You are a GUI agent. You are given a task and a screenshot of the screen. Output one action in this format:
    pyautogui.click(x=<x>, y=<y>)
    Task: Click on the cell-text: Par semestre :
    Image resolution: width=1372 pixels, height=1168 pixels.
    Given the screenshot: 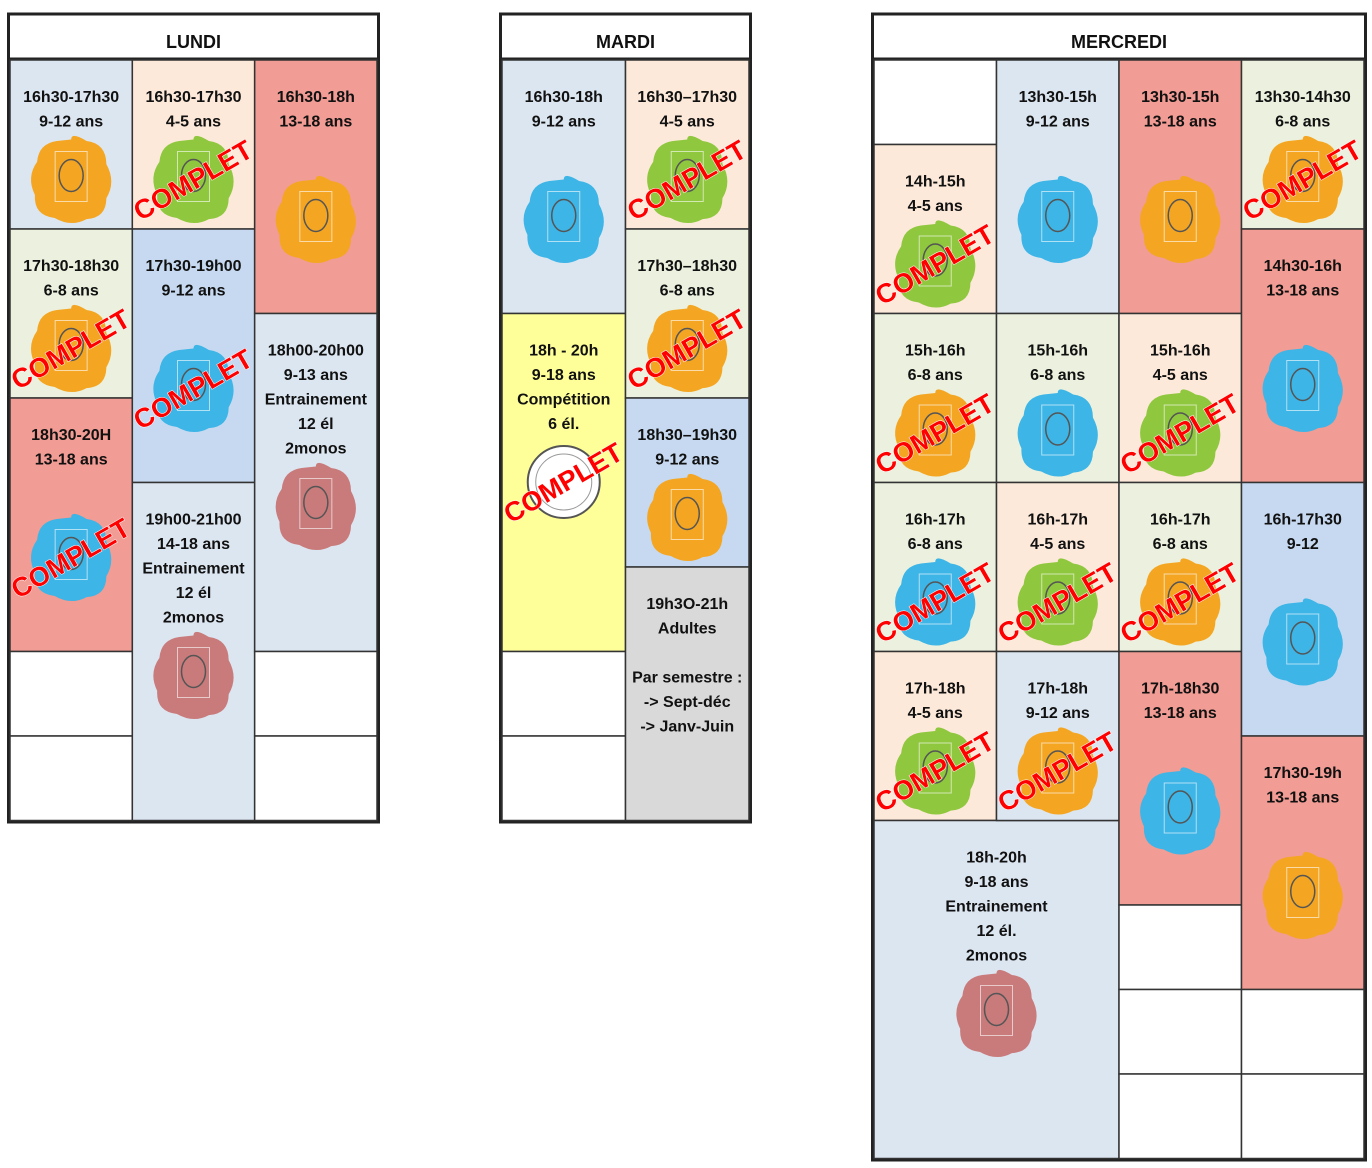 What is the action you would take?
    pyautogui.click(x=687, y=678)
    